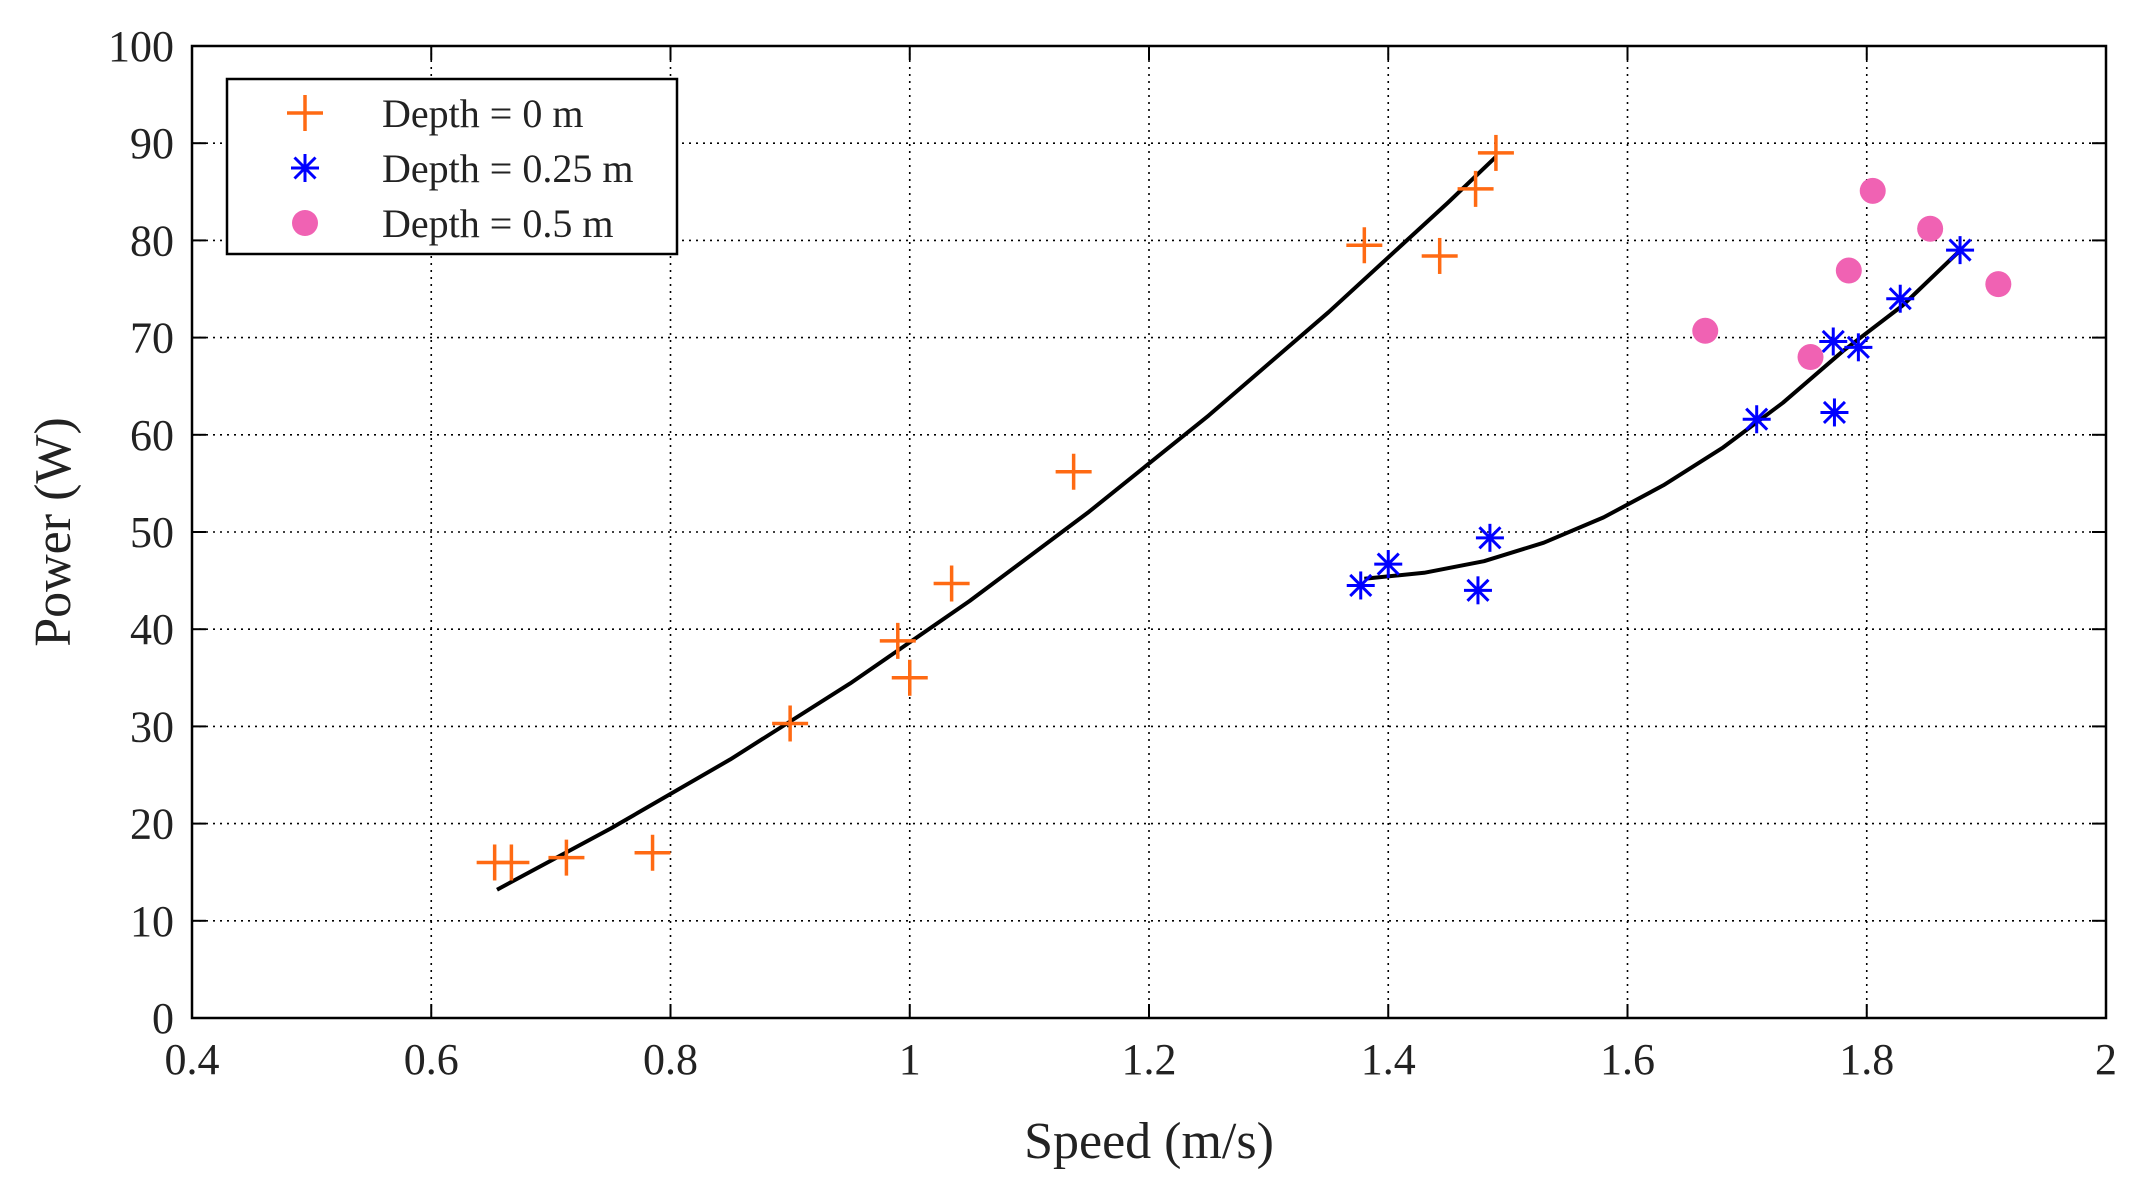 The height and width of the screenshot is (1187, 2142). I want to click on y-tick-label: 50, so click(152, 532).